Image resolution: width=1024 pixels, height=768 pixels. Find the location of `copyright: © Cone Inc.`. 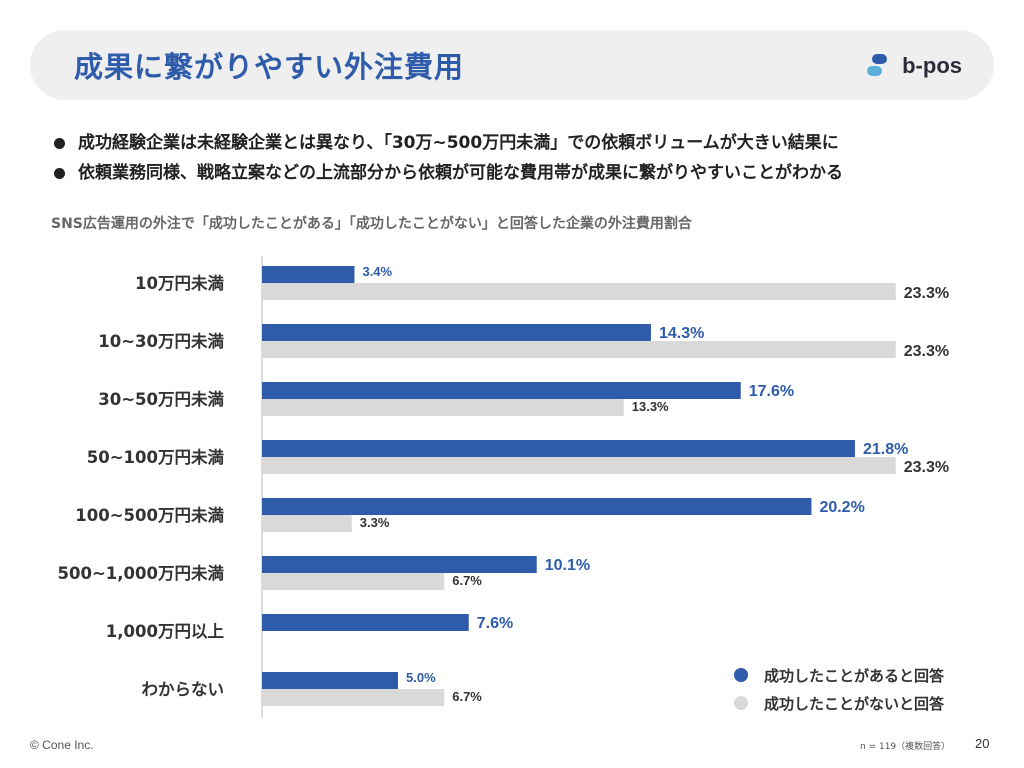

copyright: © Cone Inc. is located at coordinates (62, 745).